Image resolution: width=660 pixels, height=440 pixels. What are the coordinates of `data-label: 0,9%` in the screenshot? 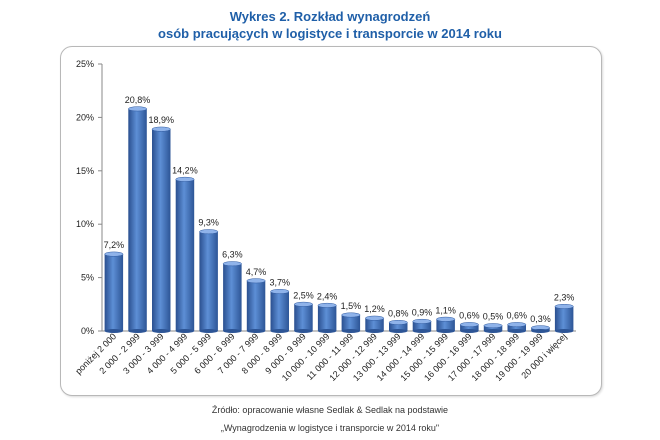 It's located at (422, 312).